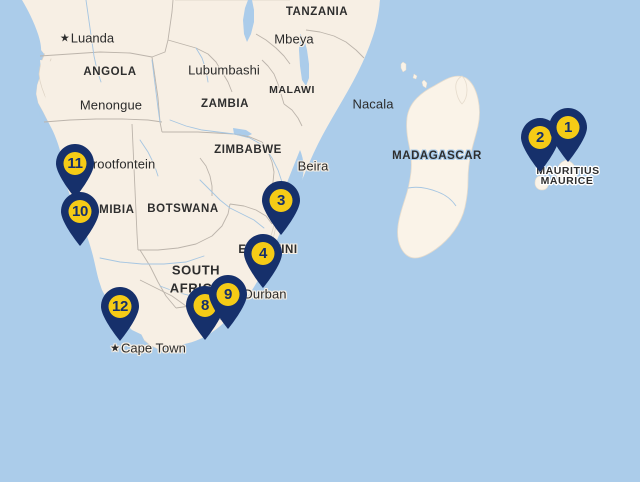 The width and height of the screenshot is (640, 482). I want to click on border-zambia-malawi, so click(273, 82).